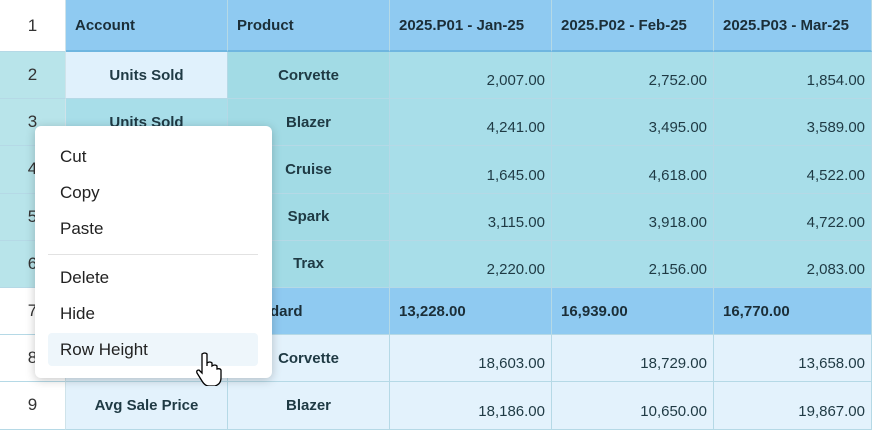 The width and height of the screenshot is (872, 431). I want to click on value-cell: 2,156.00, so click(633, 264).